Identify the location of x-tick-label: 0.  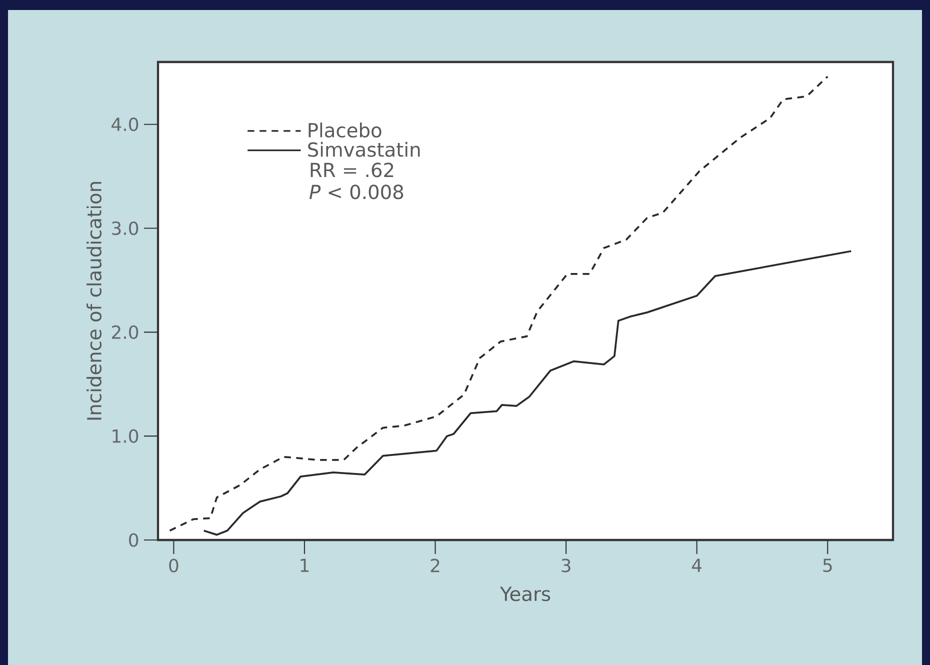
(173, 565).